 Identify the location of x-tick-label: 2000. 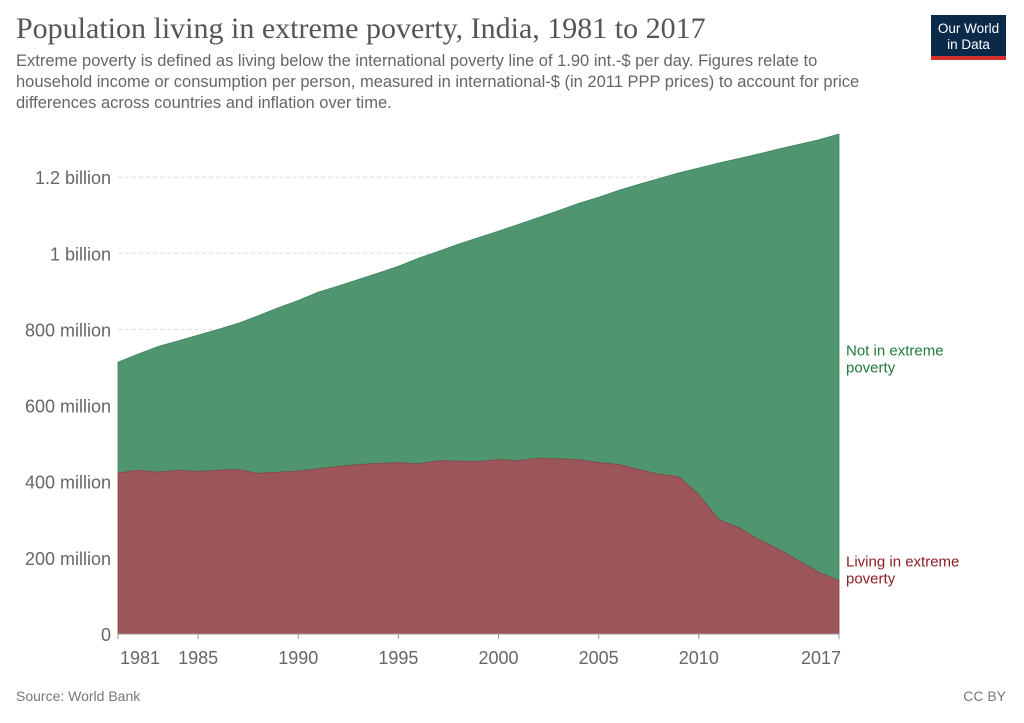
(499, 658).